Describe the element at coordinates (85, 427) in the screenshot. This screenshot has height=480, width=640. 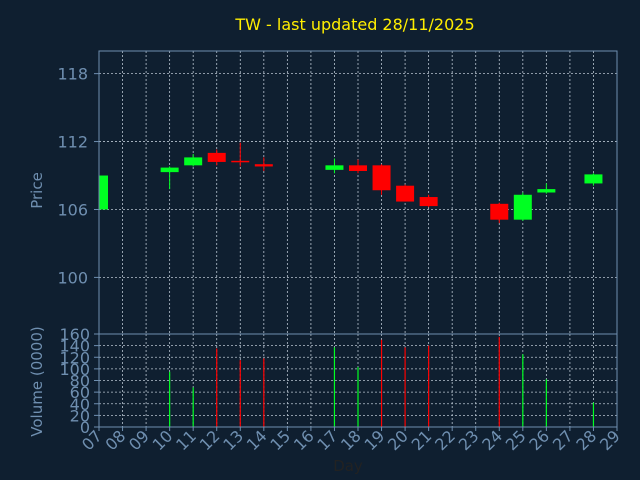
I see `volume-tick-label: 0` at that location.